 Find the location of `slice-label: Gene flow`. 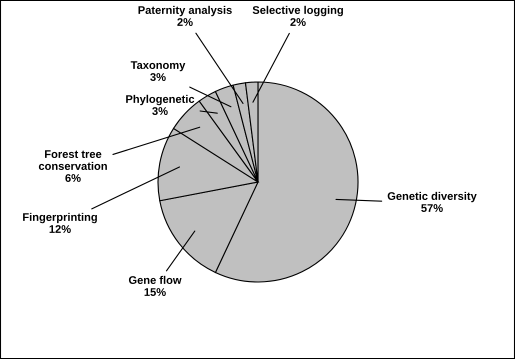

slice-label: Gene flow is located at coordinates (155, 280).